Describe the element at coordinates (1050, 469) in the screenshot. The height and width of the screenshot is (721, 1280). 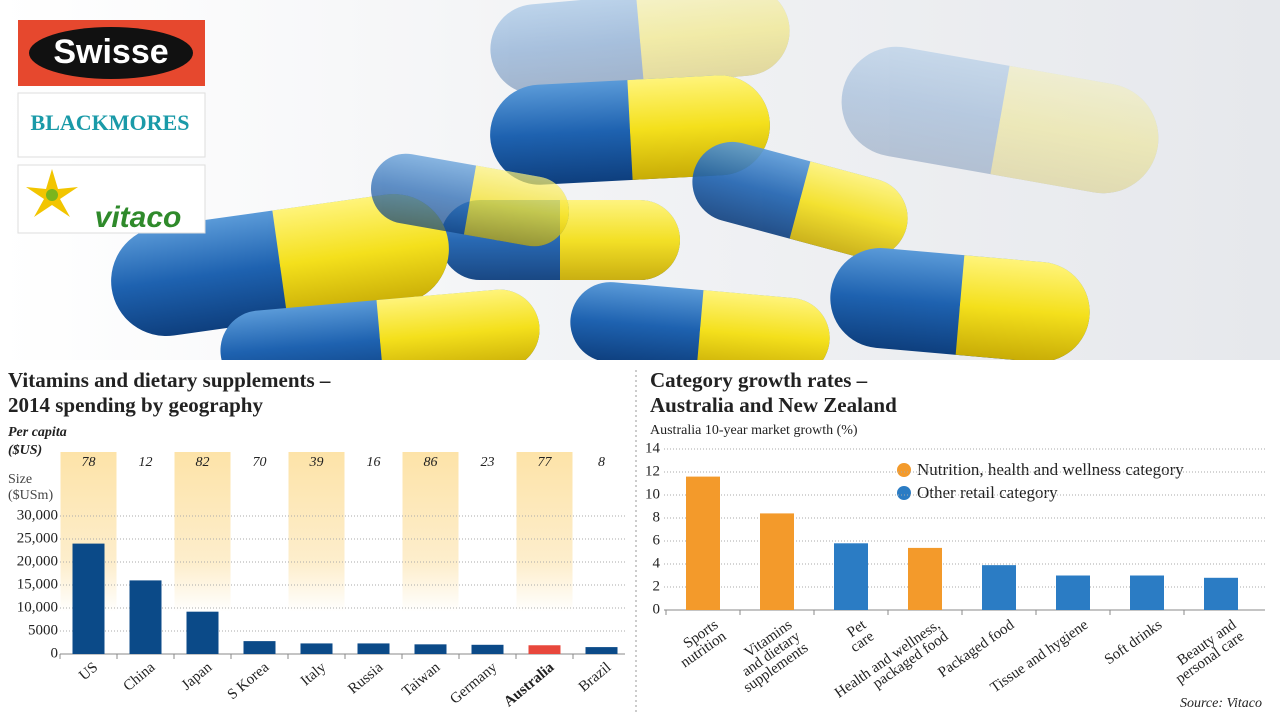
I see `legend-label: Nutrition, health and wellness category` at that location.